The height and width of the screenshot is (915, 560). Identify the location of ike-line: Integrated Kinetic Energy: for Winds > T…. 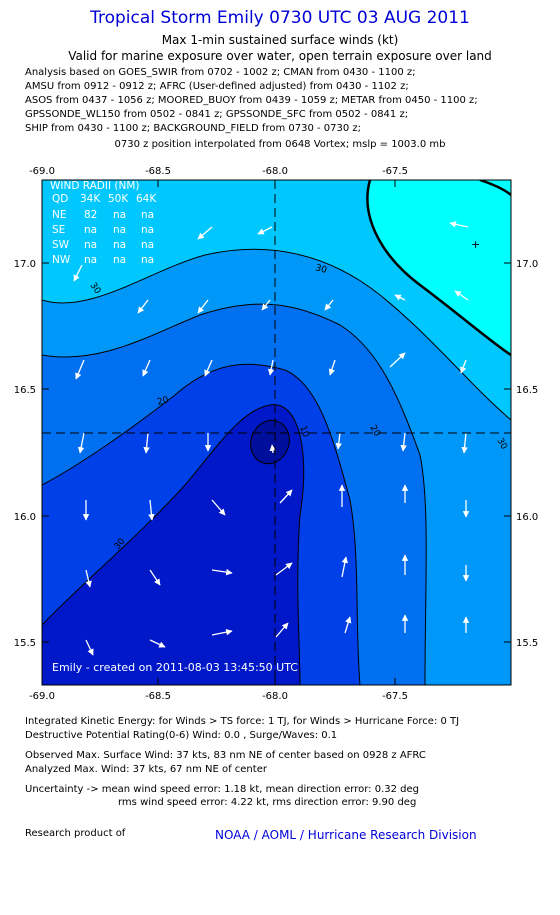
(242, 721).